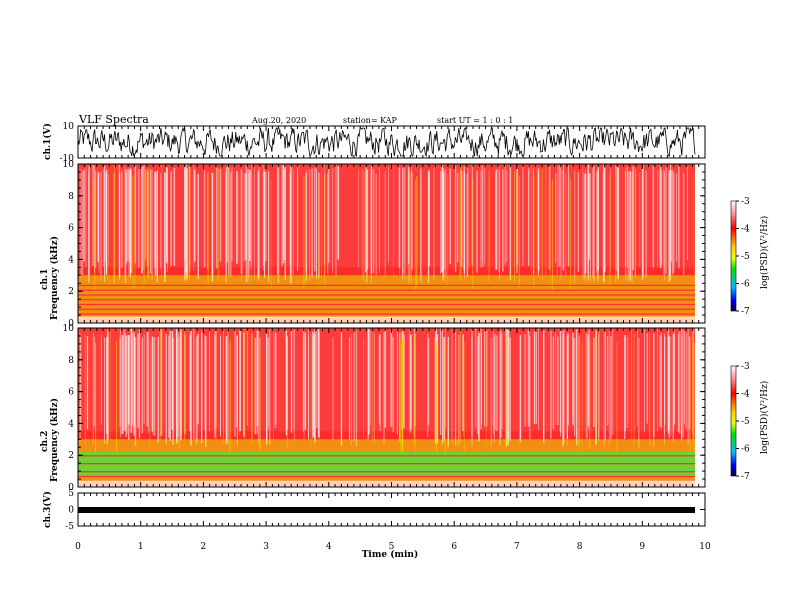  Describe the element at coordinates (745, 450) in the screenshot. I see `colorbar-tick-label: -6` at that location.